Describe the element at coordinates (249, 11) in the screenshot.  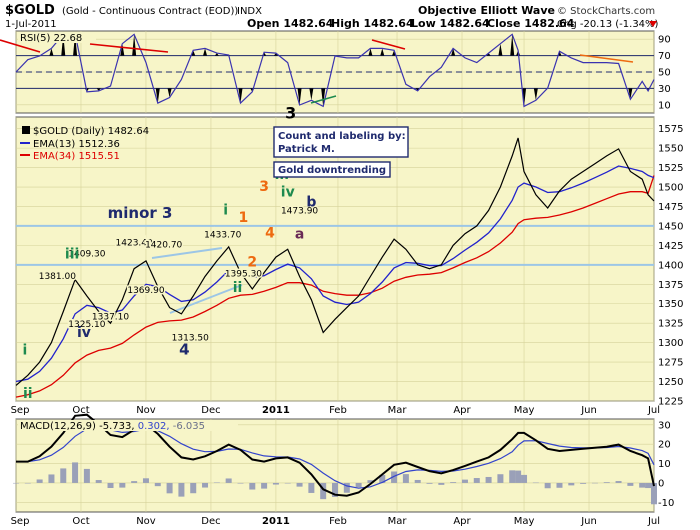
I see `exchange-label: INDX` at that location.